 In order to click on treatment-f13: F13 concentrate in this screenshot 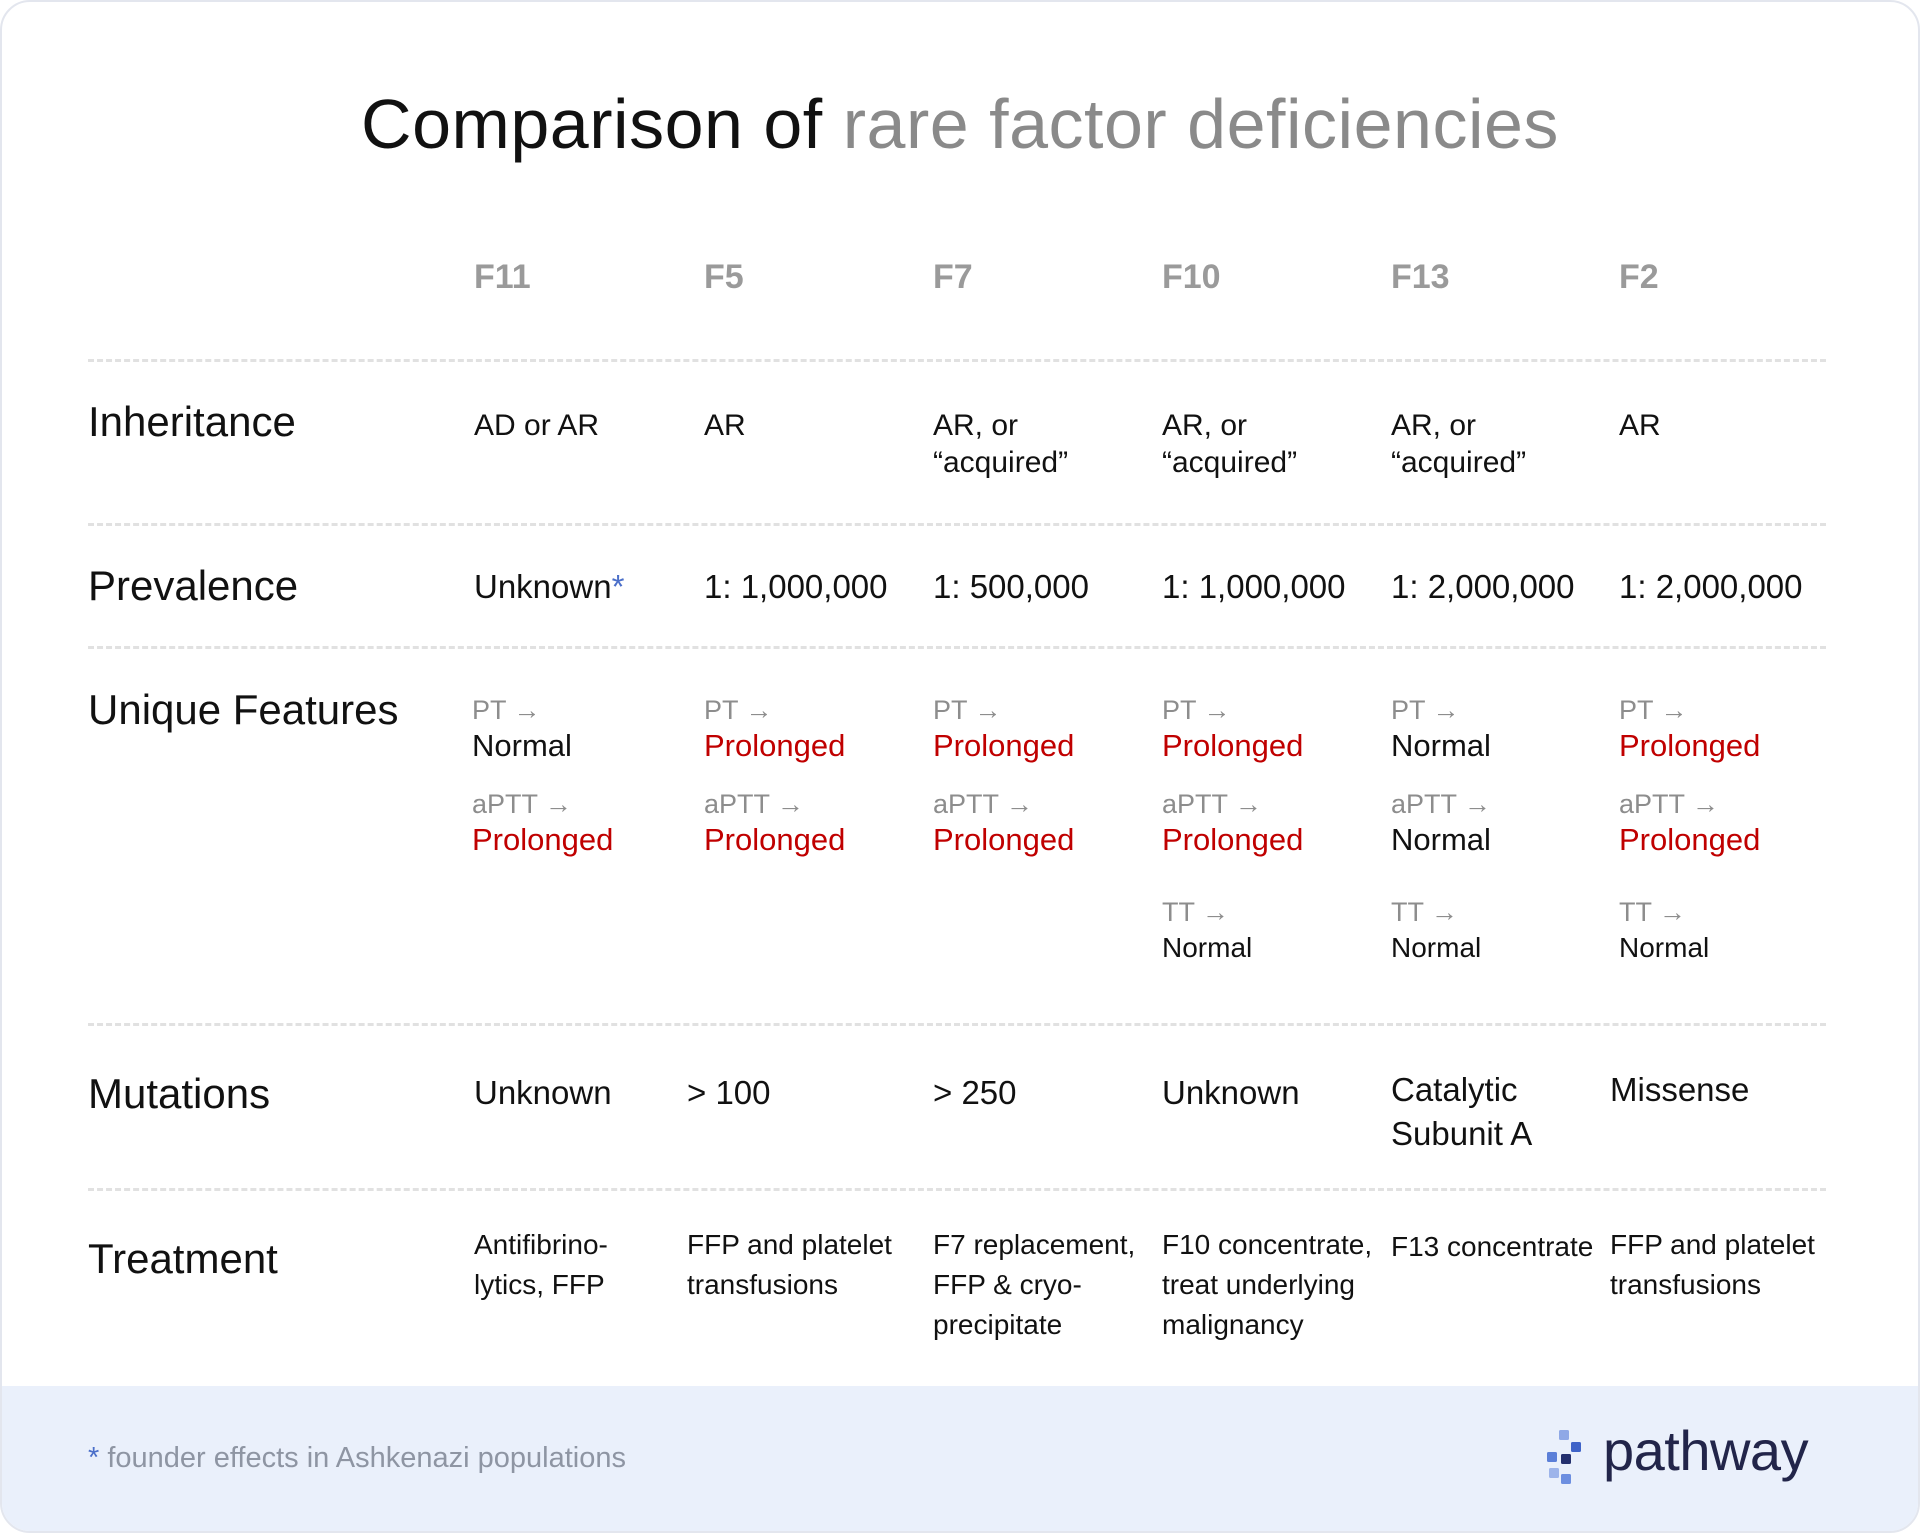, I will do `click(1492, 1247)`.